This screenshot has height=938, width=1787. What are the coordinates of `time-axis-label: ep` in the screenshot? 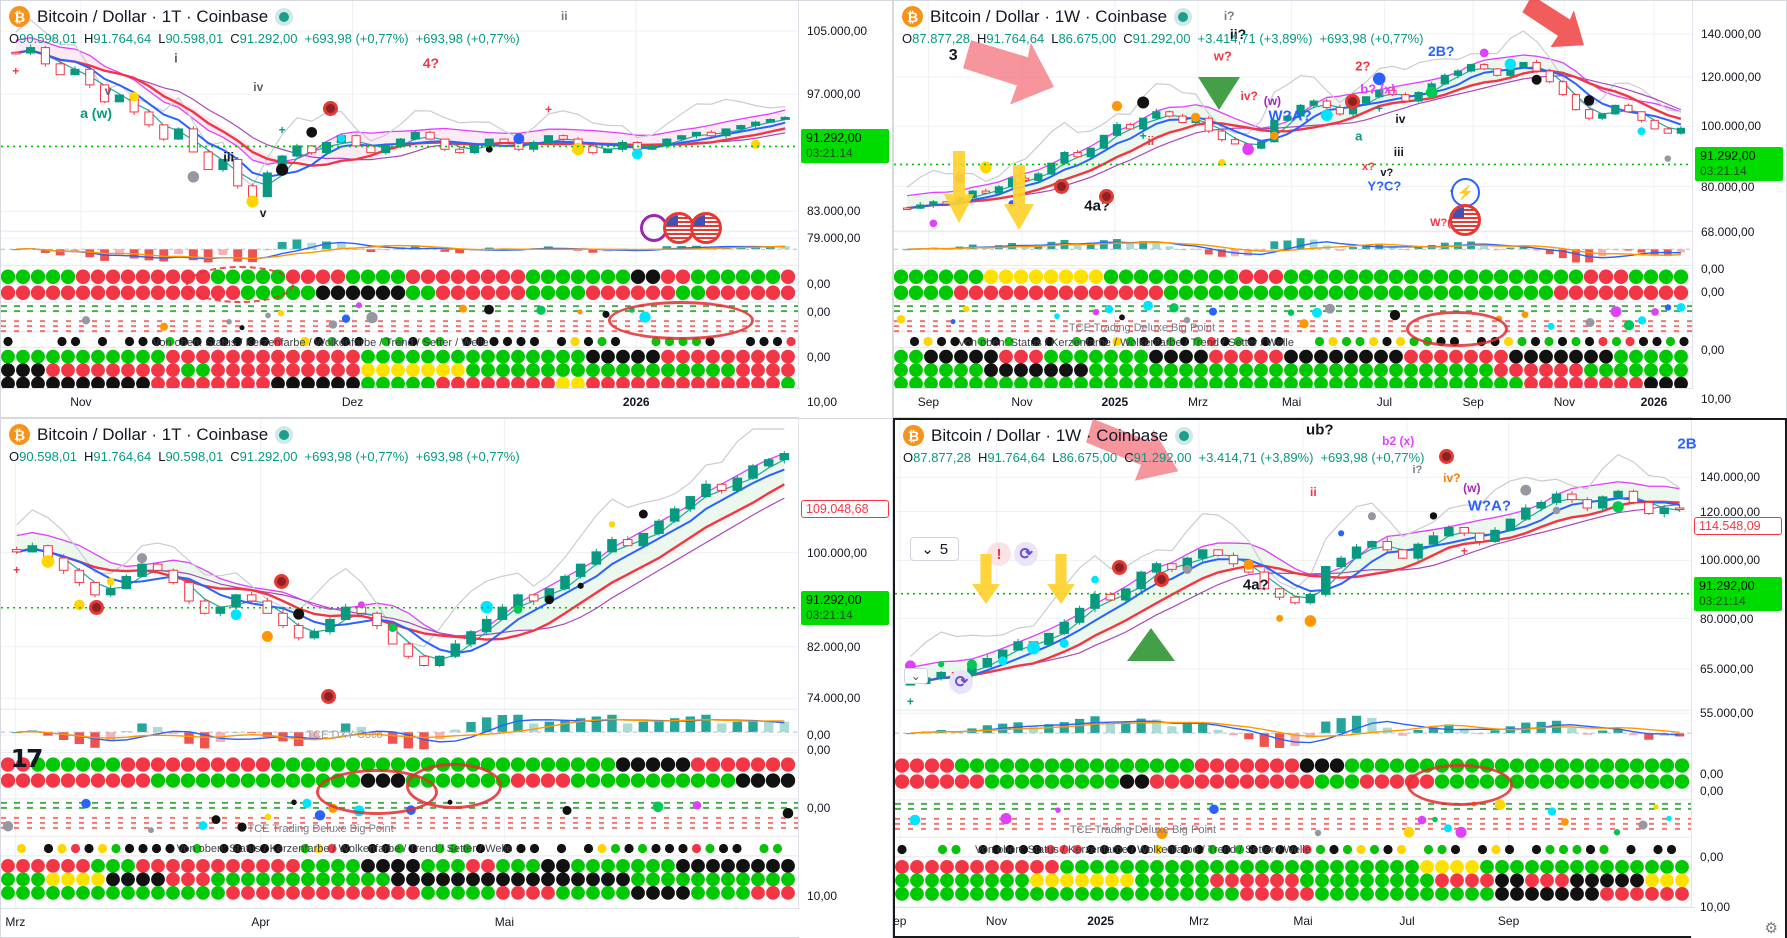 It's located at (900, 921).